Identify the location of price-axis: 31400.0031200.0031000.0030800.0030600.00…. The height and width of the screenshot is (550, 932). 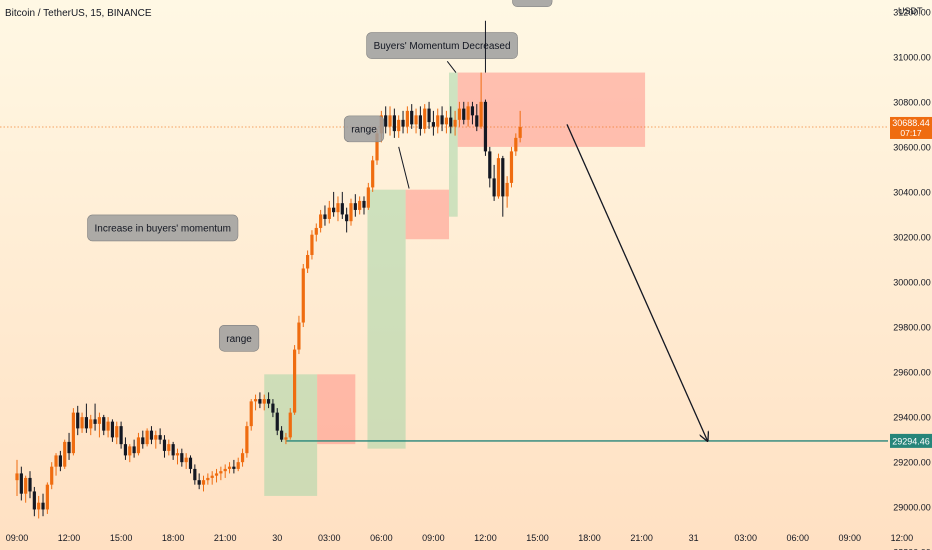
(912, 275).